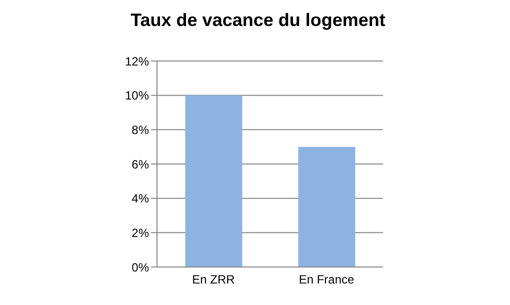  I want to click on x-tick-label: En ZRR, so click(214, 279).